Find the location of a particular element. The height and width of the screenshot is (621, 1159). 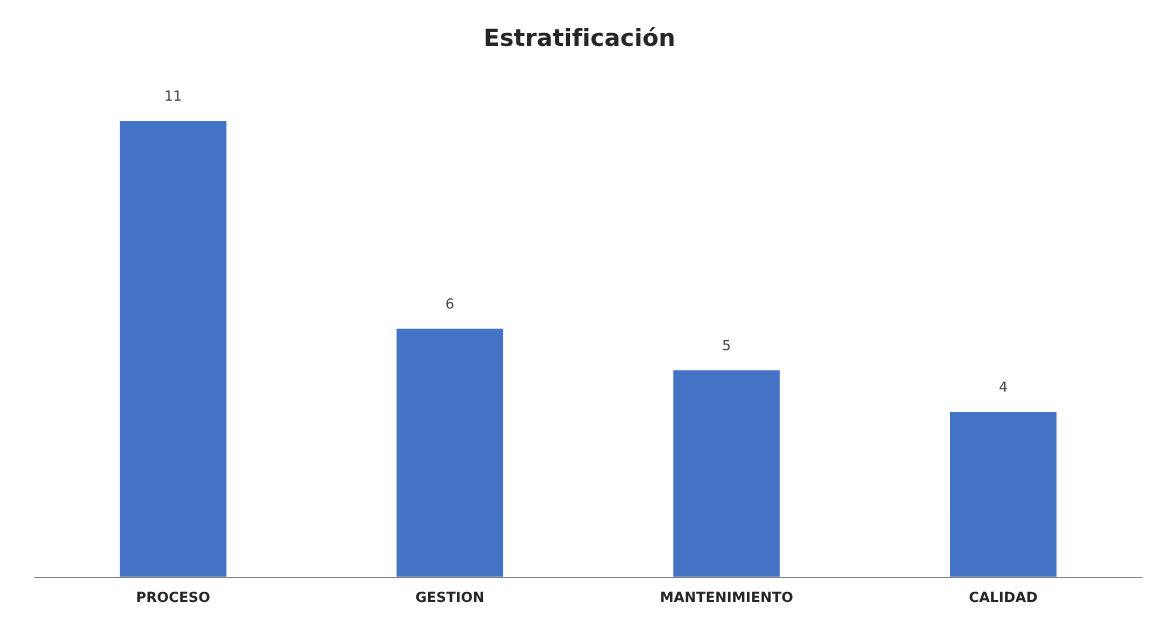

x-tick-label: CALIDAD is located at coordinates (1003, 597).